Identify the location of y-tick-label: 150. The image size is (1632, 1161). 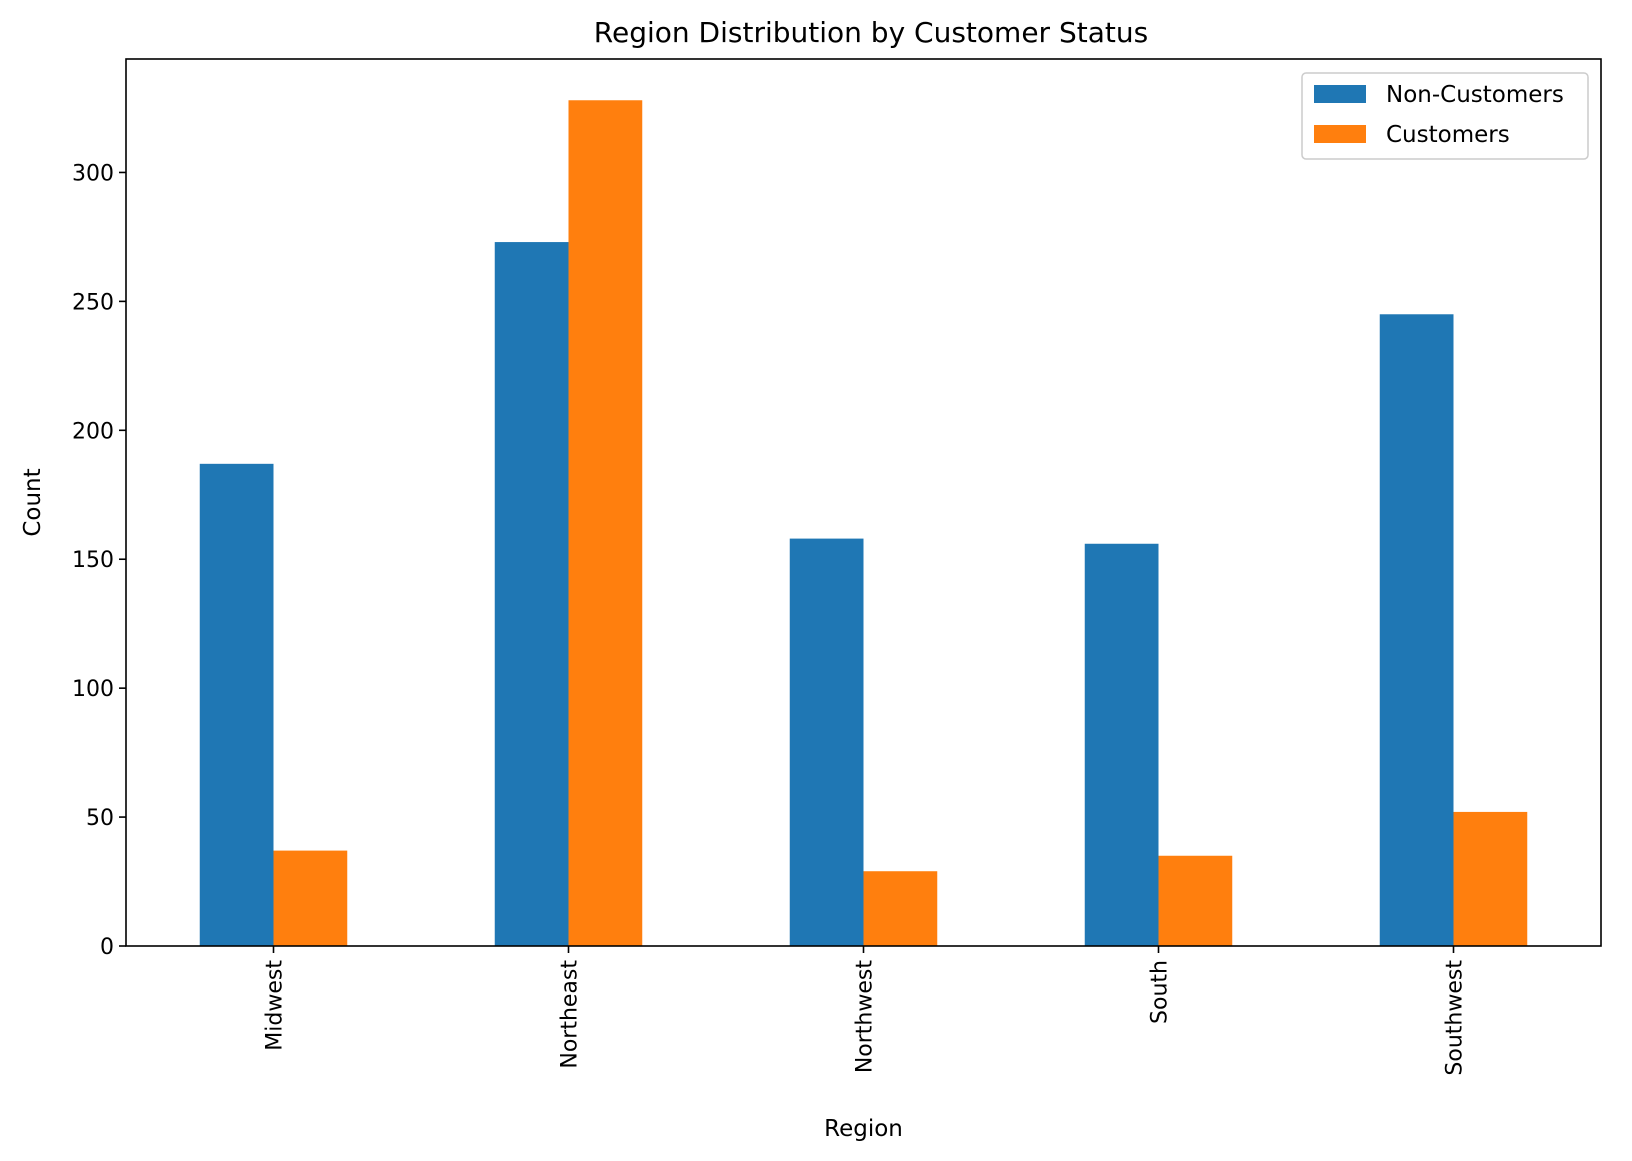
(93, 560).